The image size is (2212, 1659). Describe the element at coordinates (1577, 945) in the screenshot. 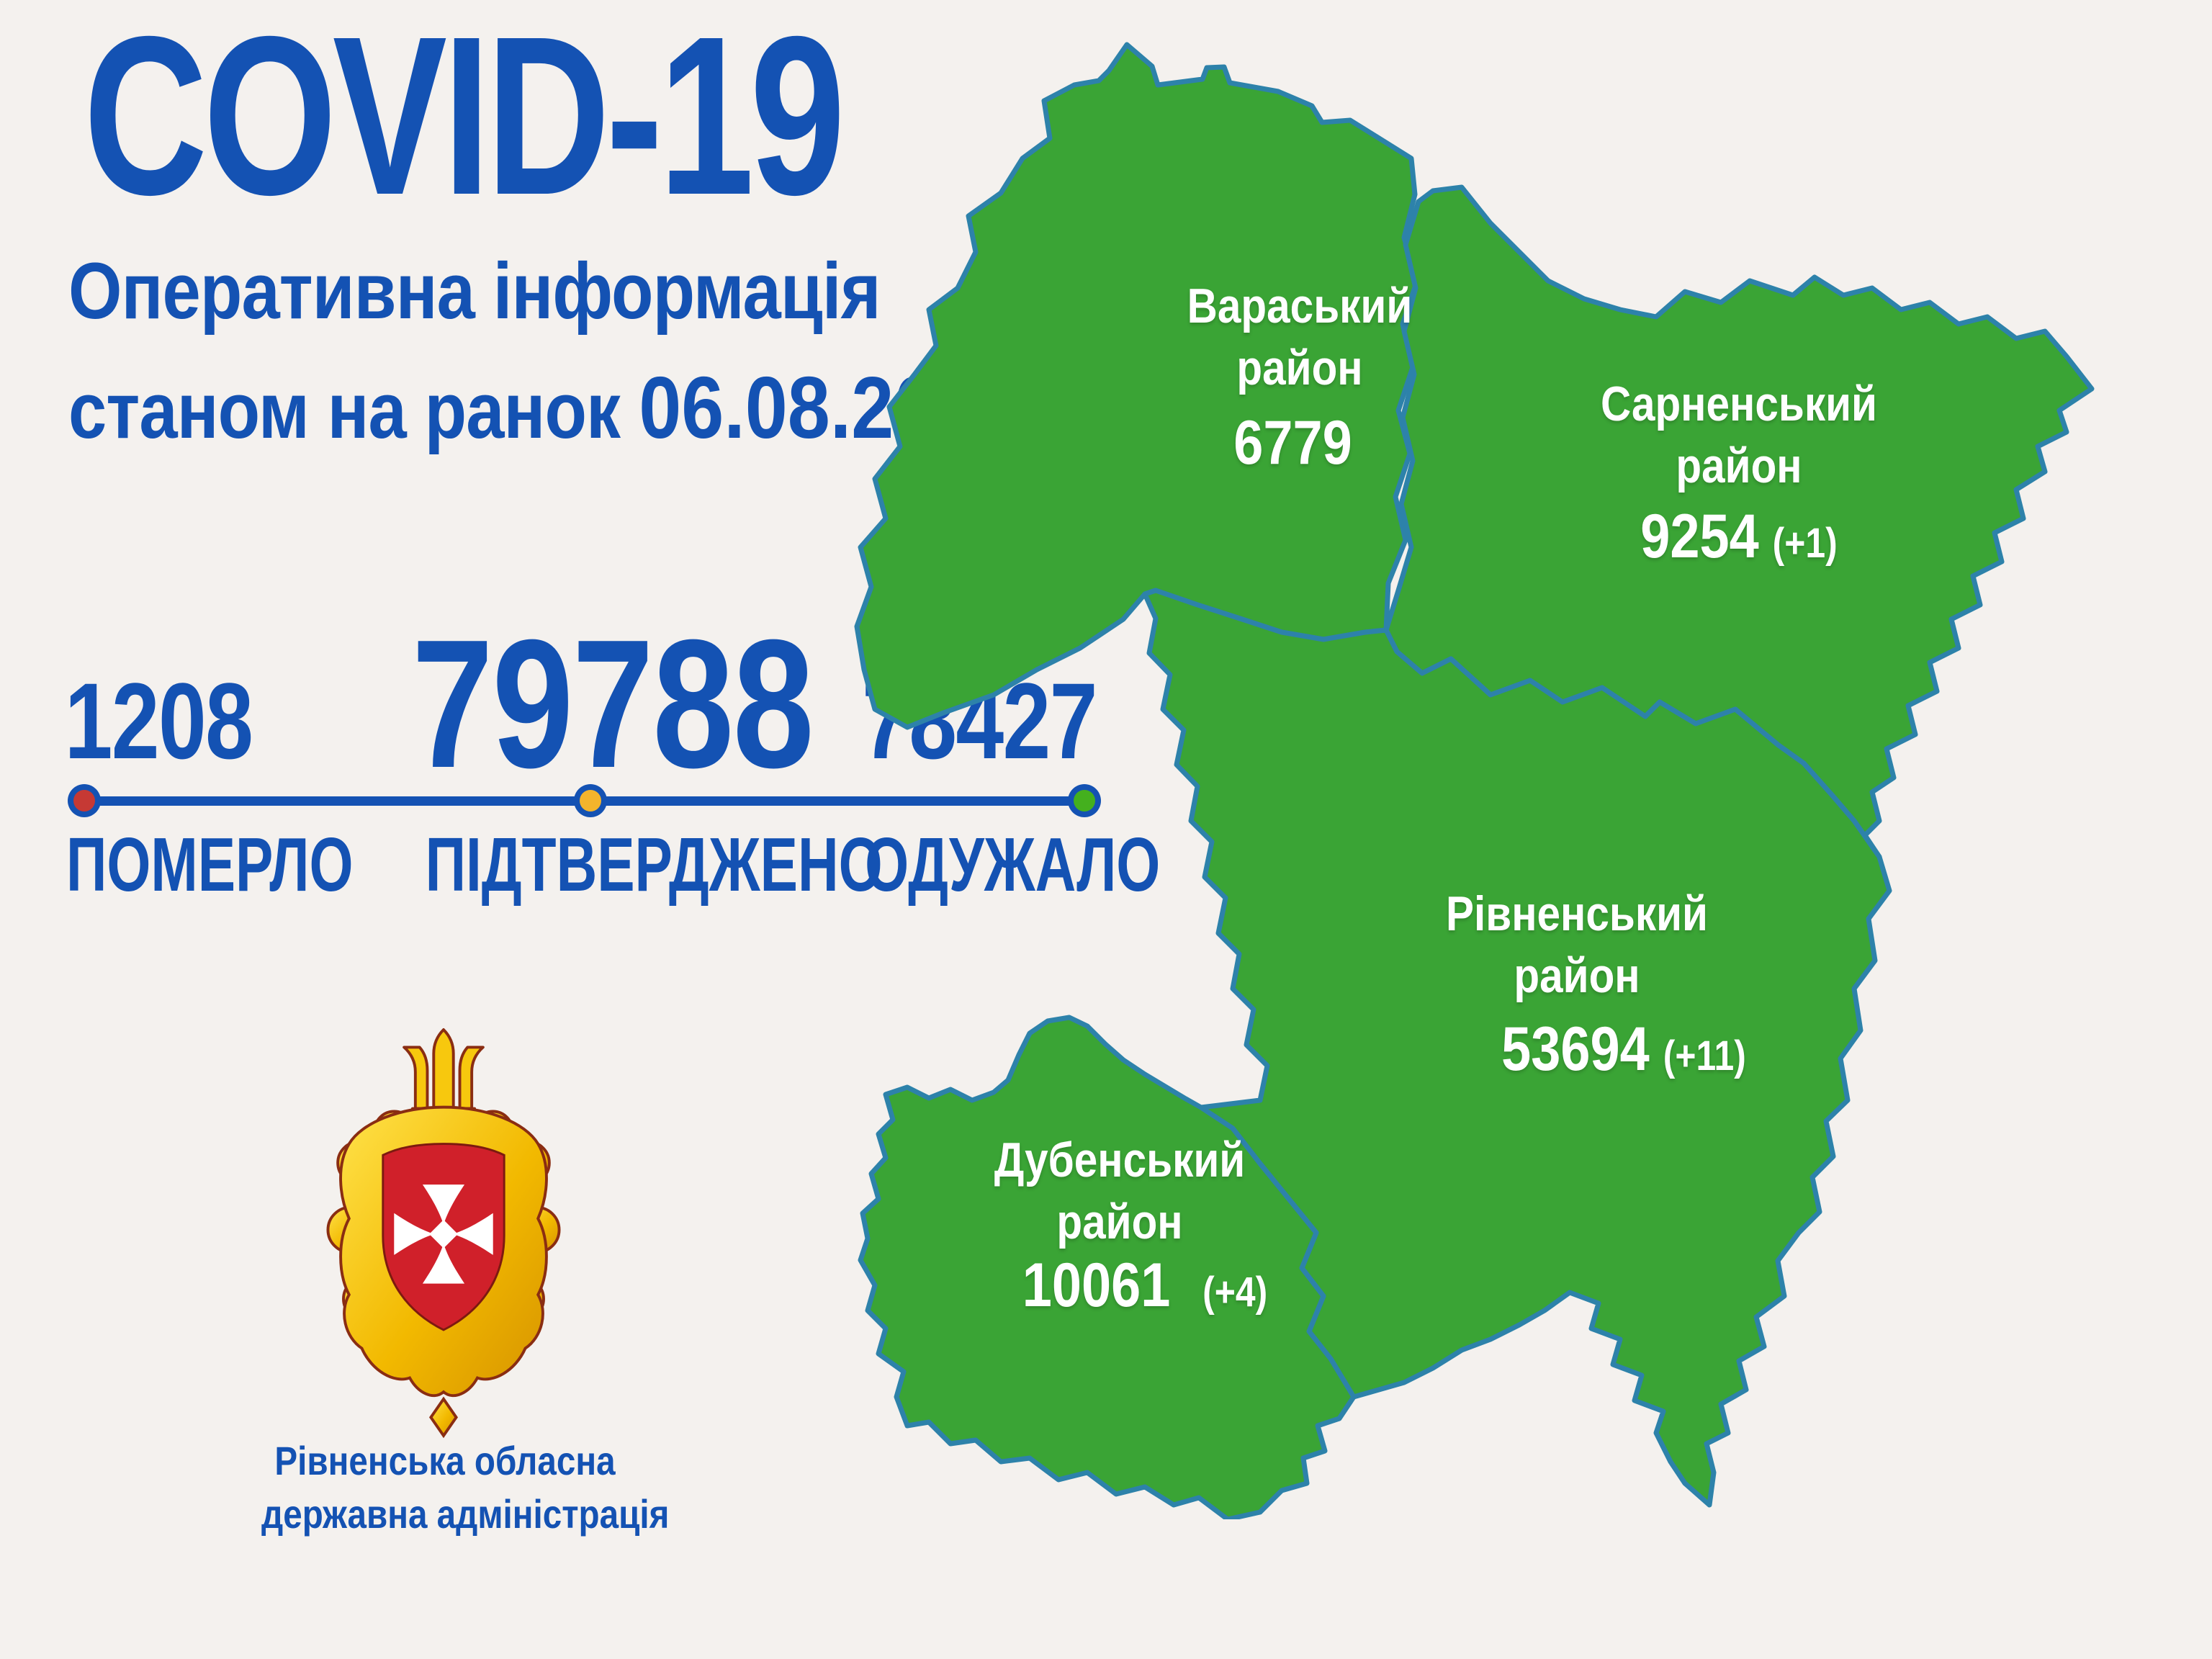

I see `rivne-district-label: Рівненський район` at that location.